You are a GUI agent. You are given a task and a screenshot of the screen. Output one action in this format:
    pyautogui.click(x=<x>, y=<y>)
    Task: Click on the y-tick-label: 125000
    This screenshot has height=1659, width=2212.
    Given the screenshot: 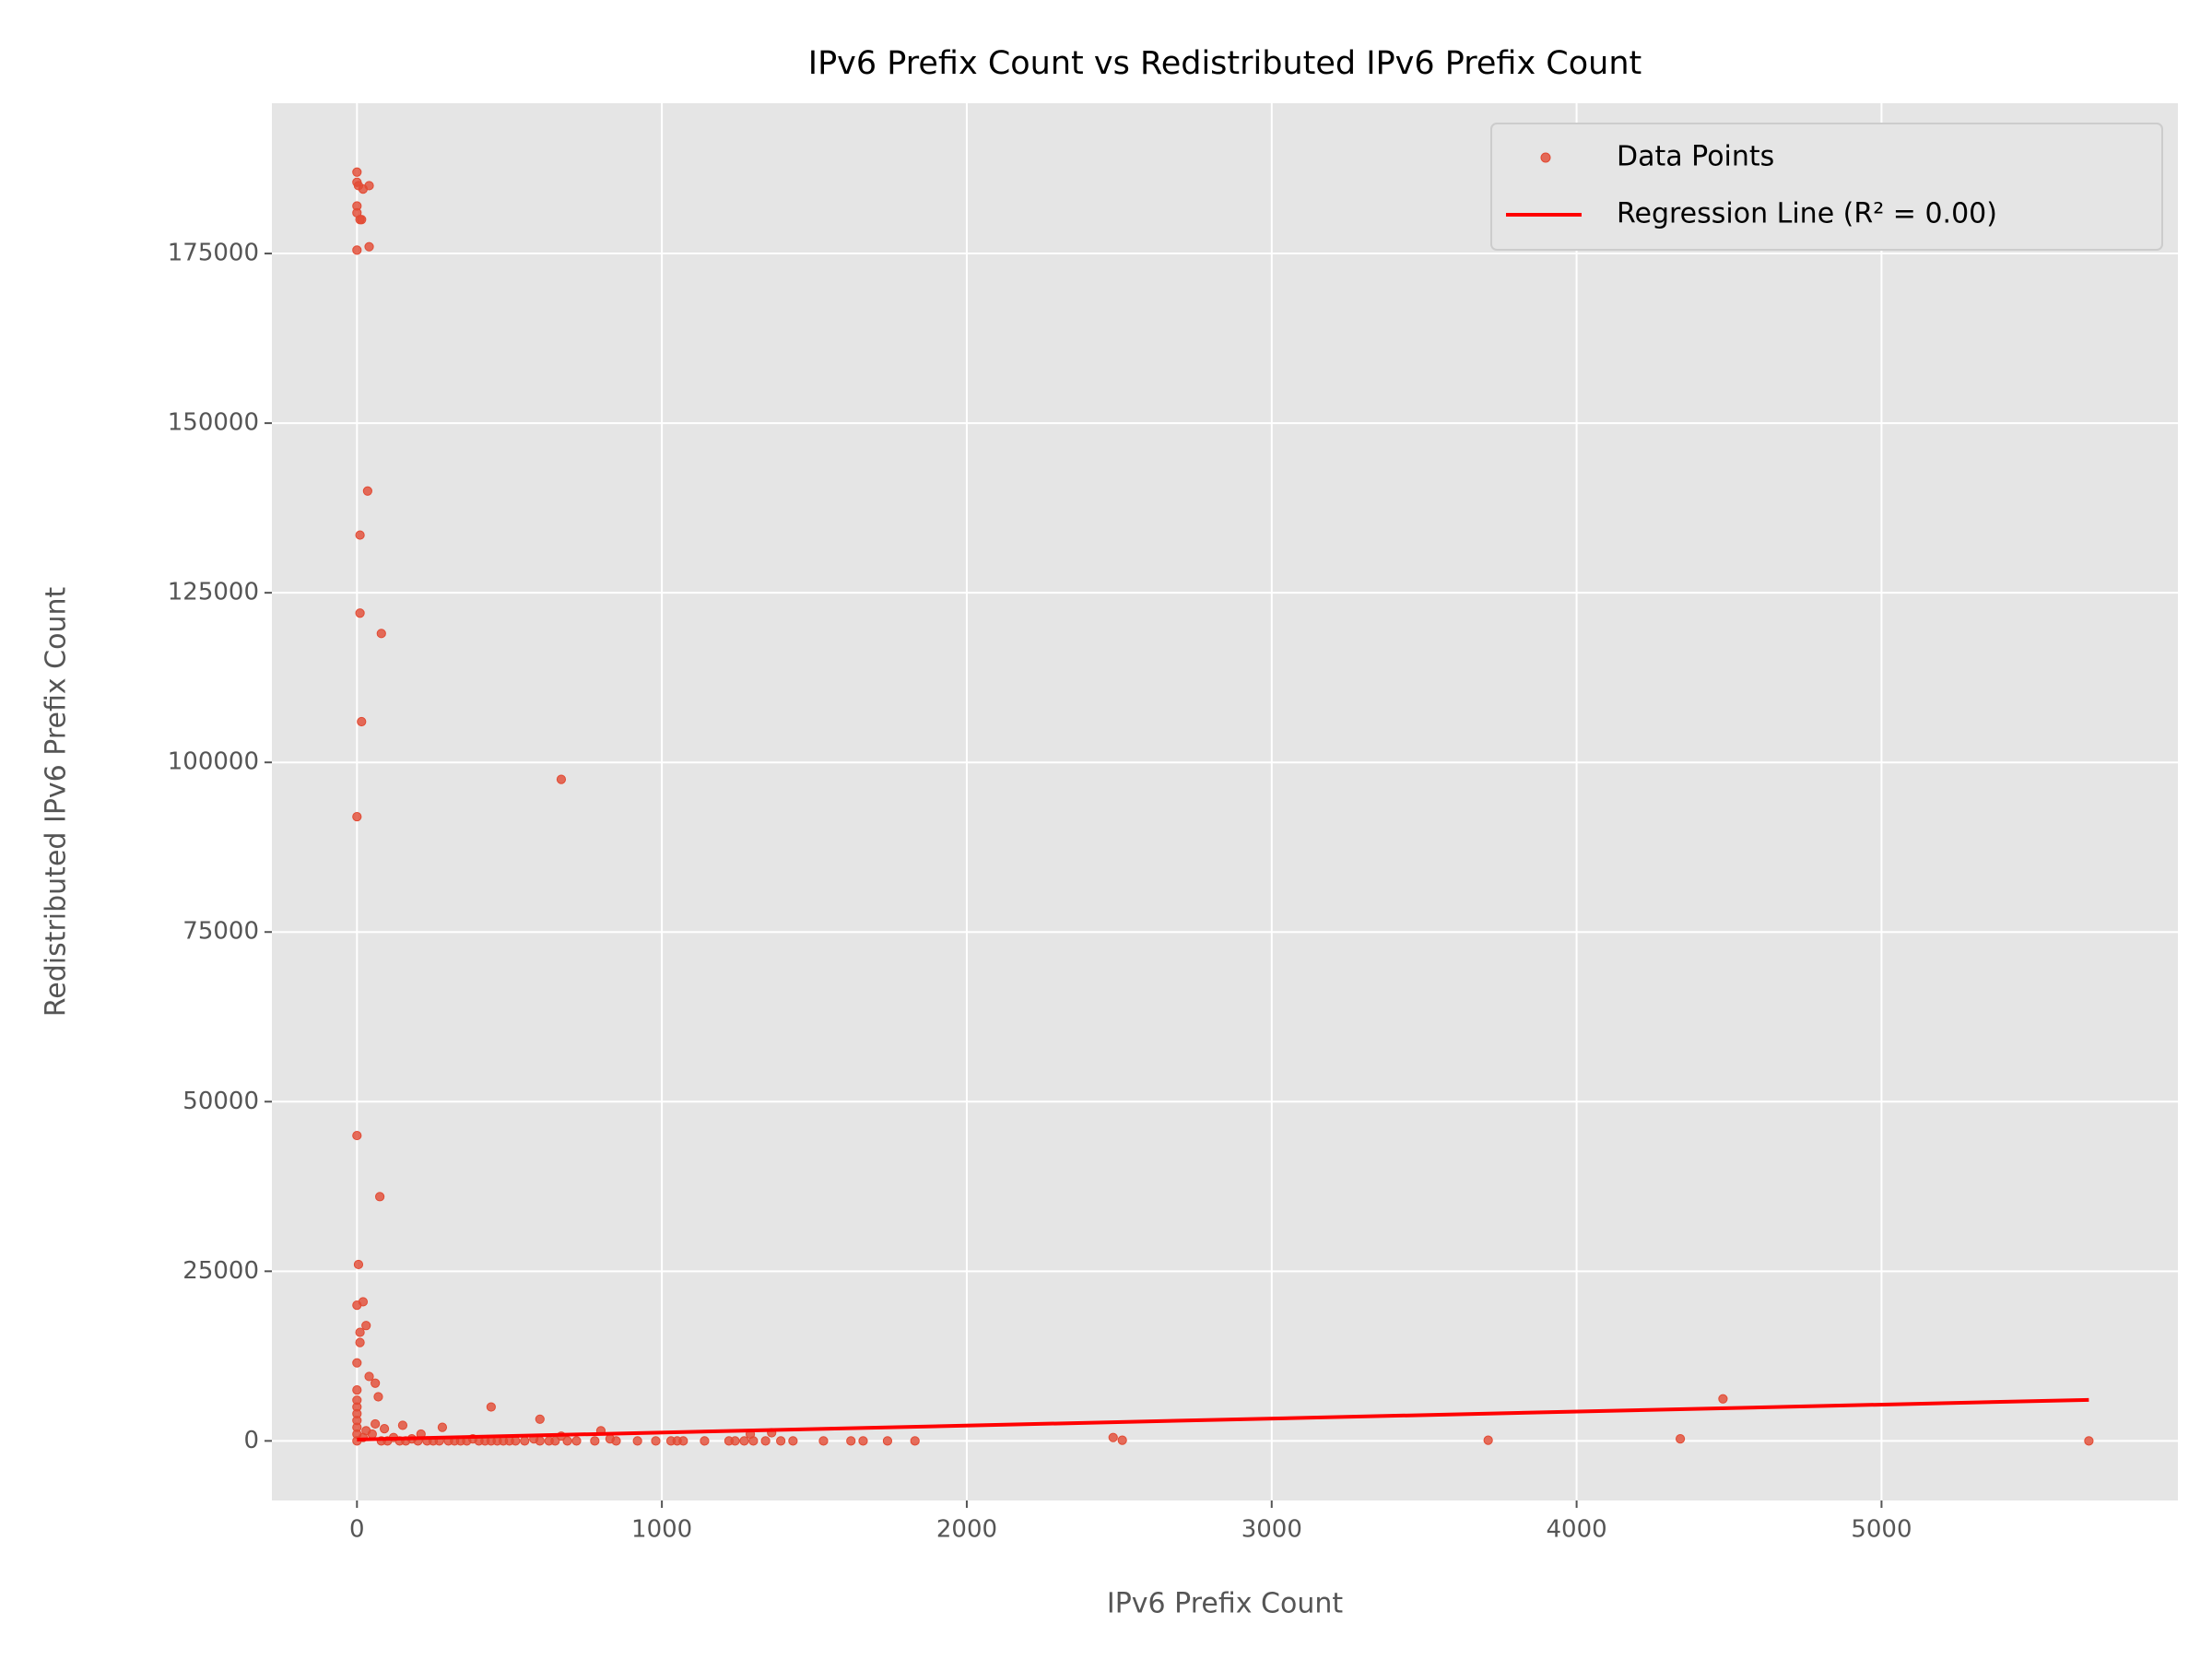 What is the action you would take?
    pyautogui.click(x=213, y=592)
    